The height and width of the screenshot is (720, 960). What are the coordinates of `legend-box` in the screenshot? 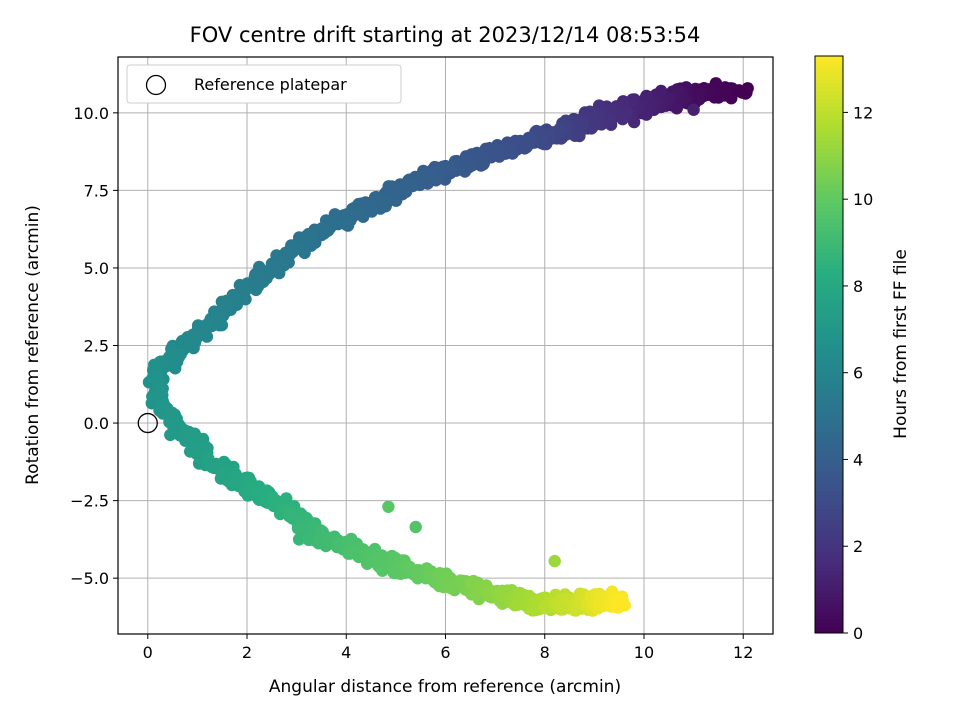 It's located at (264, 84).